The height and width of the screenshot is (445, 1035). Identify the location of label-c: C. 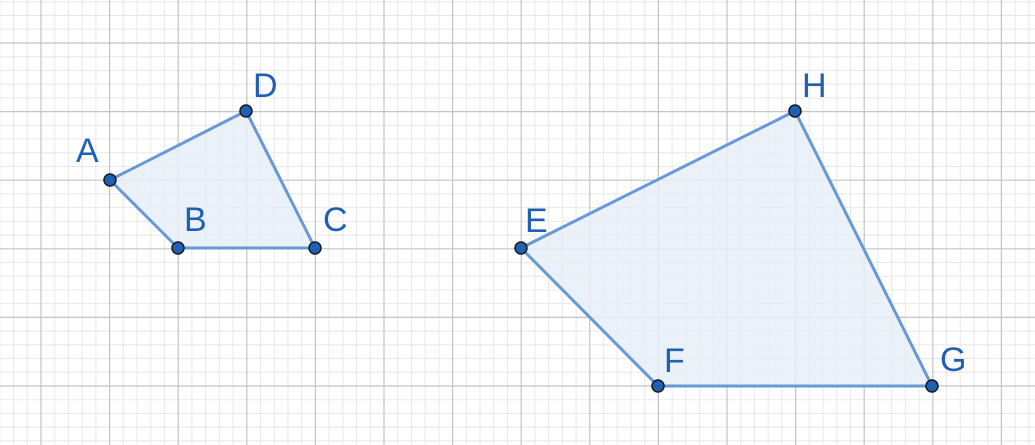
(335, 220).